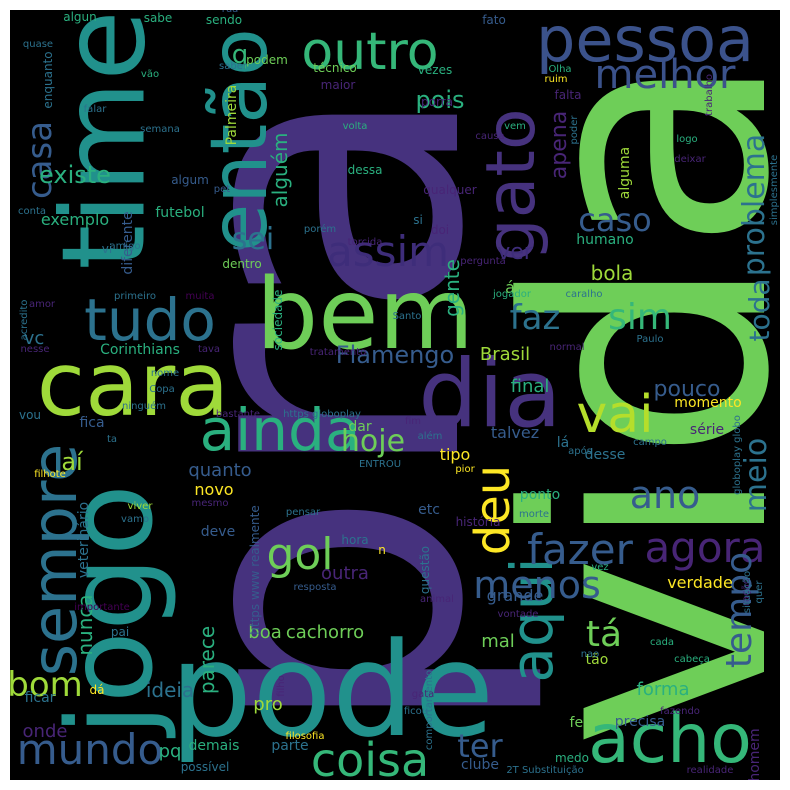 The height and width of the screenshot is (790, 790). Describe the element at coordinates (180, 213) in the screenshot. I see `word-80: futebol` at that location.